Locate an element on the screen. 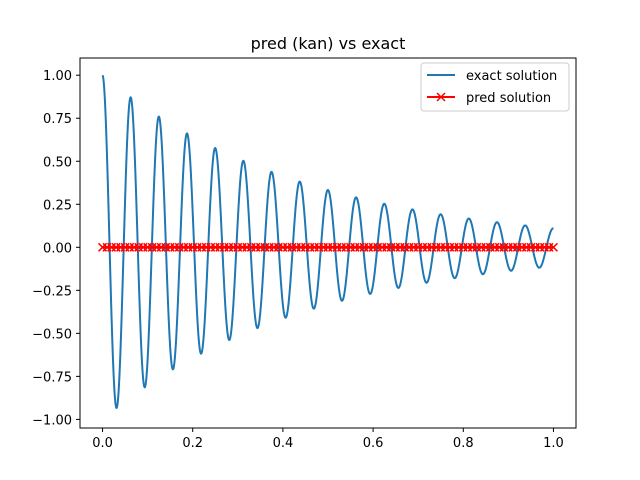 This screenshot has width=640, height=480. pred-point is located at coordinates (553, 247).